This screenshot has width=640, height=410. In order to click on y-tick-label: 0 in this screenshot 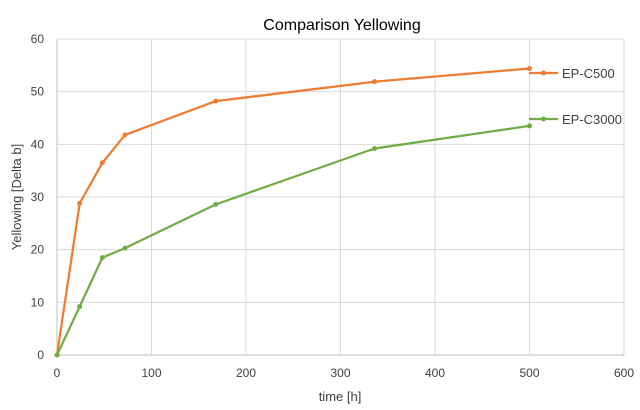, I will do `click(40, 355)`.